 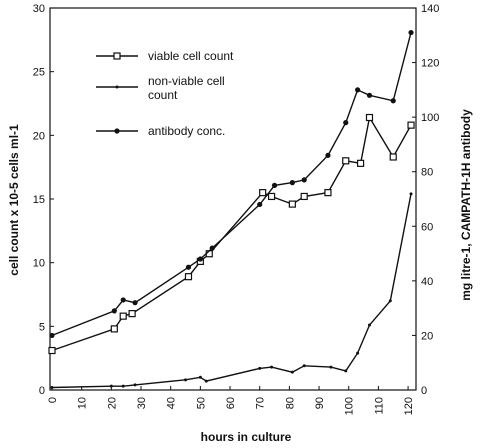 I want to click on legend-item: viable cell count, so click(x=165, y=56).